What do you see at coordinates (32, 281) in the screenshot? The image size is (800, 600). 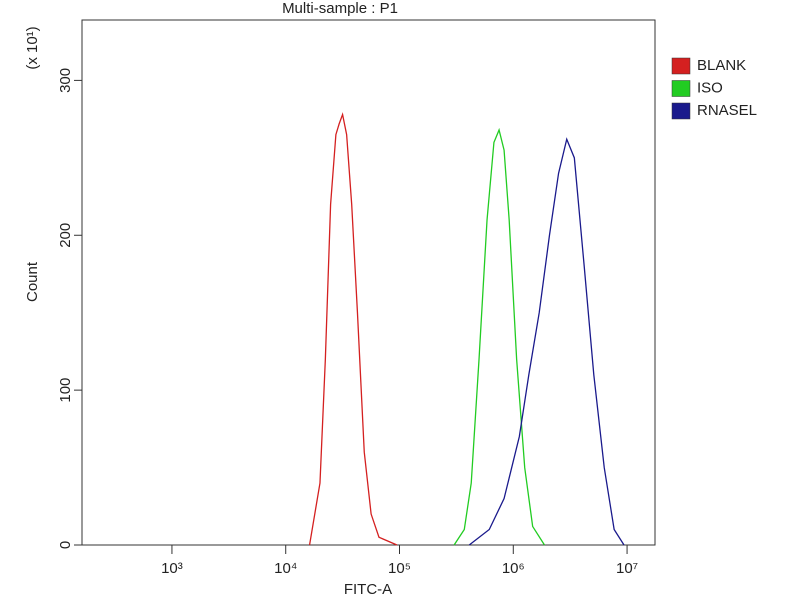 I see `y-axis-label: Count` at bounding box center [32, 281].